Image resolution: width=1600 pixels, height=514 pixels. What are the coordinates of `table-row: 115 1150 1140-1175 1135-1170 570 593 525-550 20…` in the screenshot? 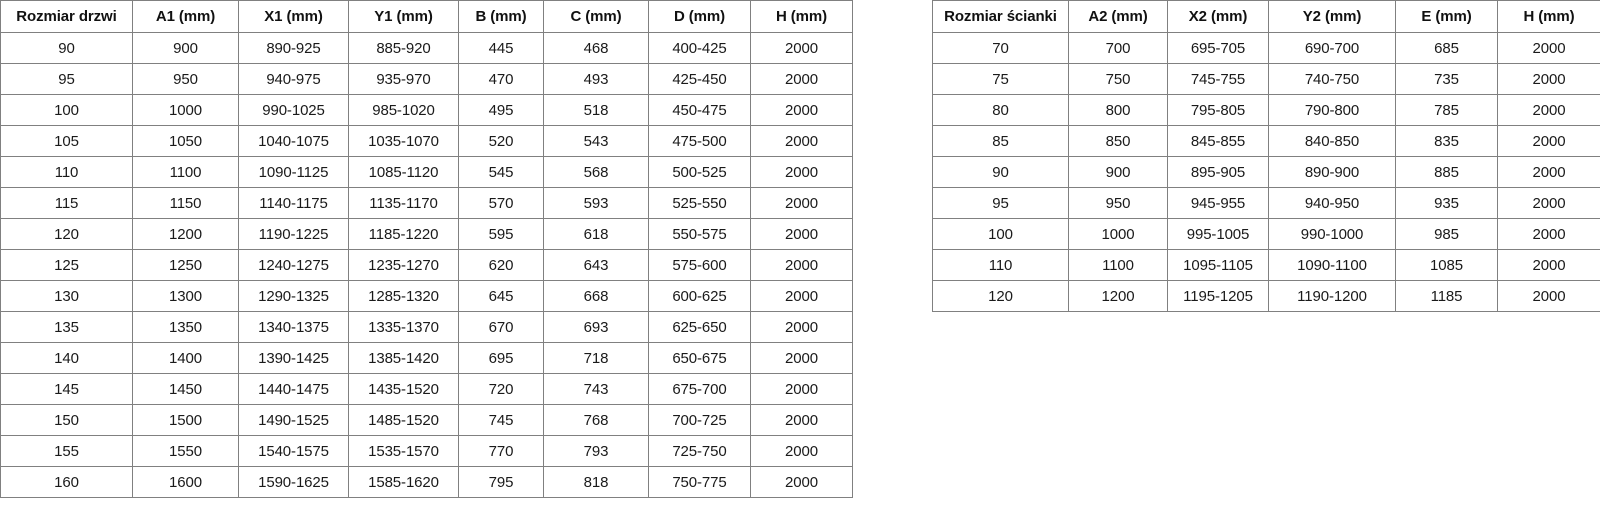 It's located at (426, 203).